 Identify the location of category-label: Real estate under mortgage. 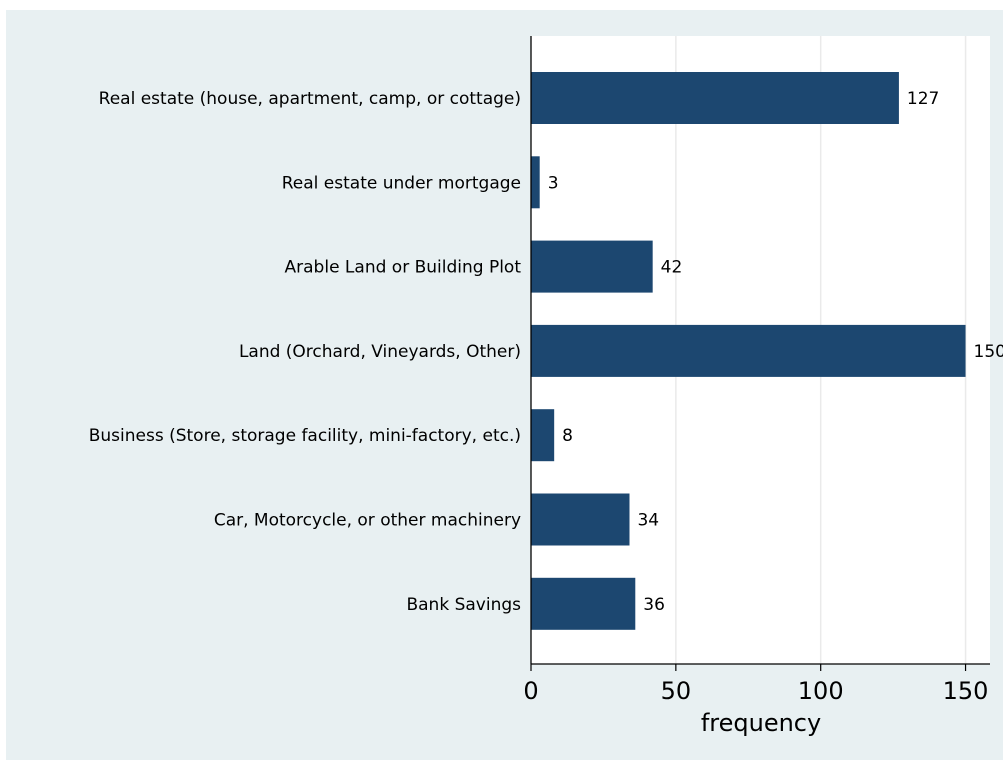
(401, 183).